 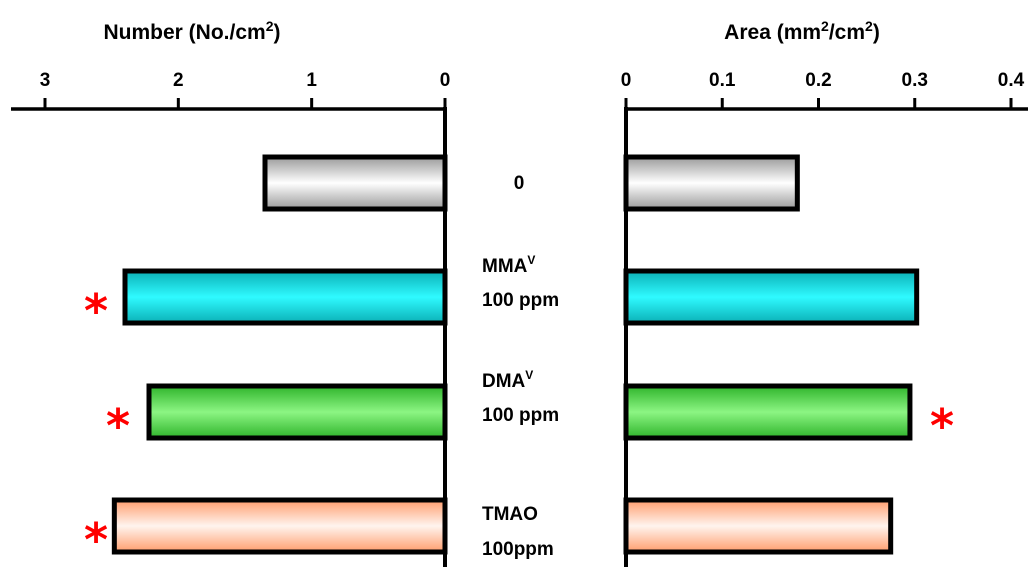 I want to click on category-label: 0, so click(x=519, y=183).